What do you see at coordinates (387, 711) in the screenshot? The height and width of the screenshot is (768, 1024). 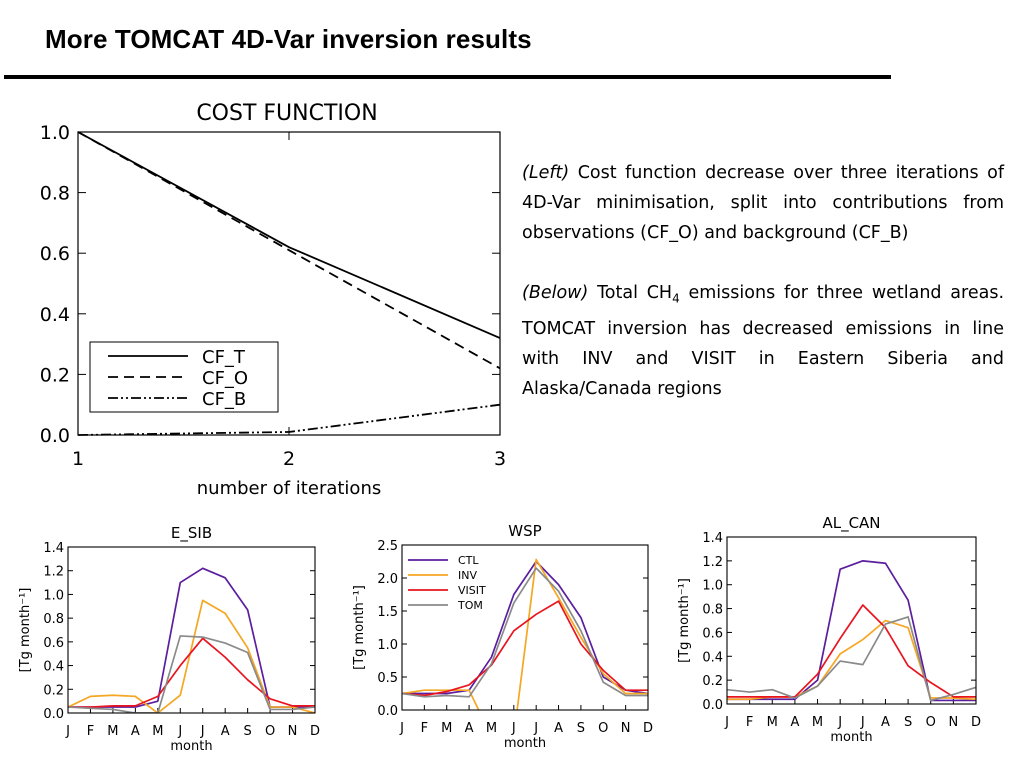 I see `wsp-y-tick-label: 0.0` at bounding box center [387, 711].